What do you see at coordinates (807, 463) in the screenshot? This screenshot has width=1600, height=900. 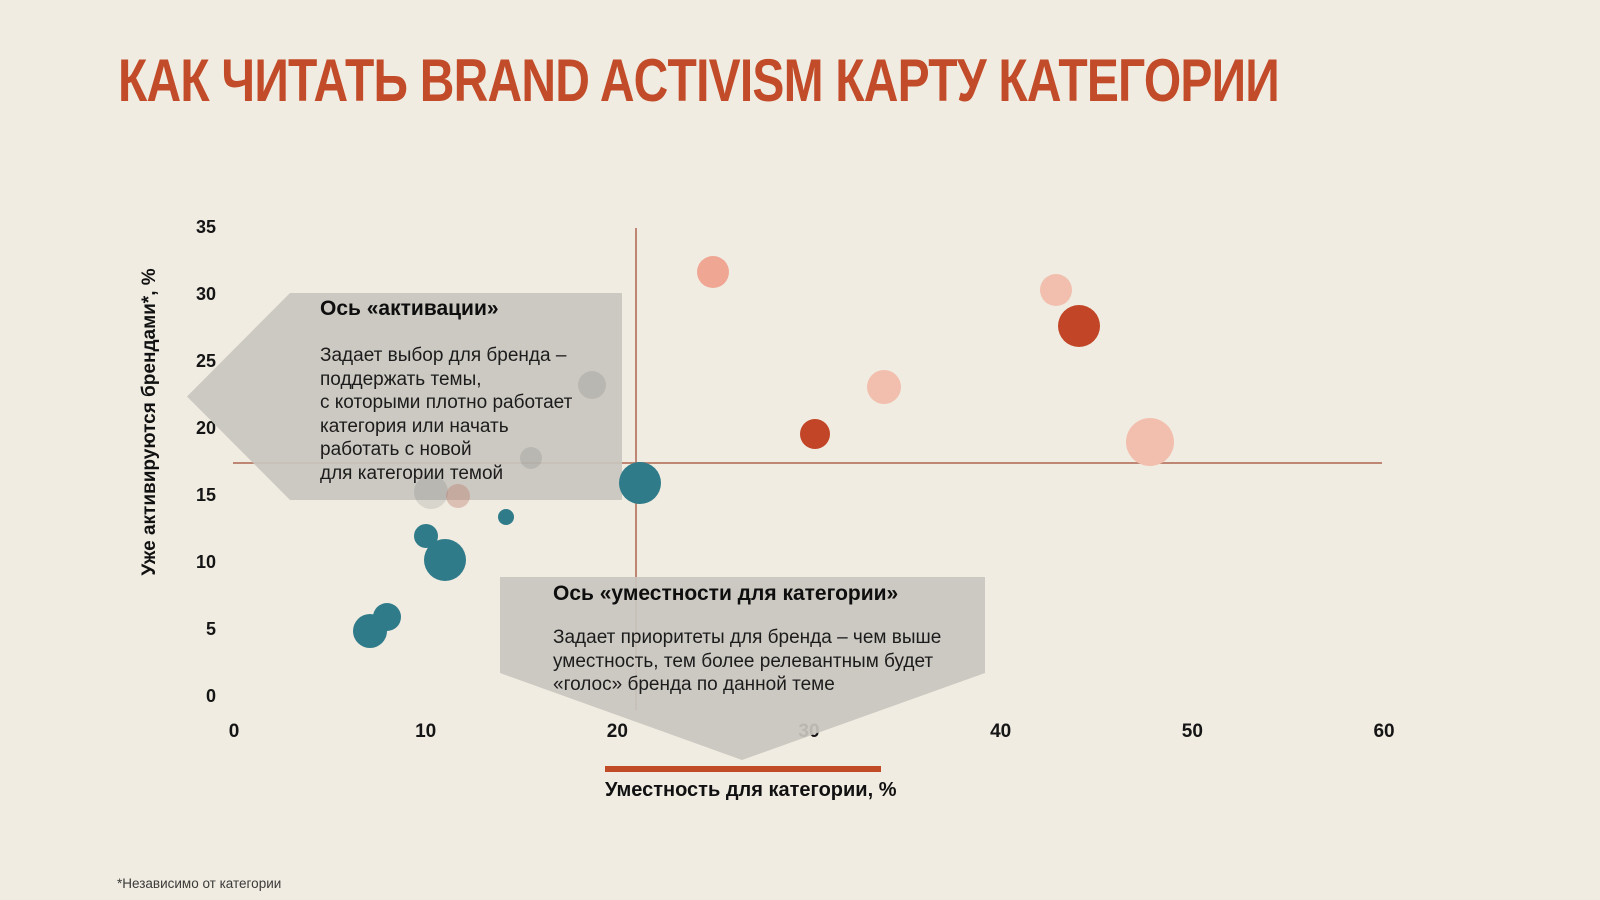 I see `crosshair-horizontal-line` at bounding box center [807, 463].